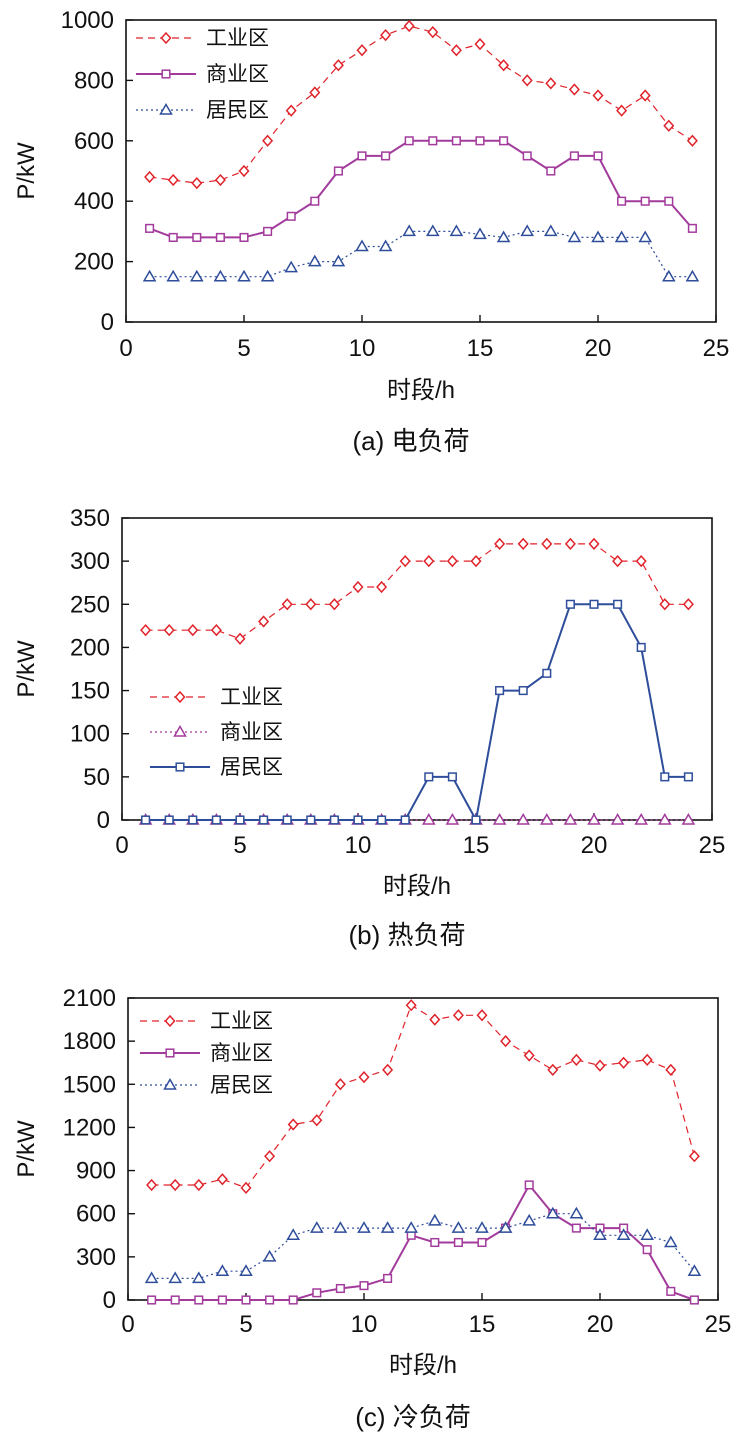 This screenshot has height=1440, width=740. What do you see at coordinates (417, 591) in the screenshot?
I see `series-line-industrial` at bounding box center [417, 591].